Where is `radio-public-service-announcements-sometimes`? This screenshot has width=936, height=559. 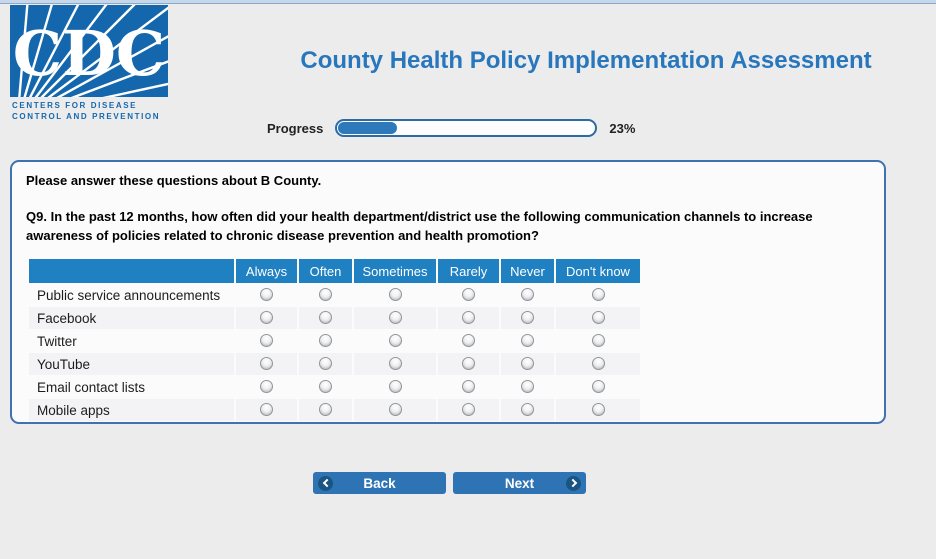 radio-public-service-announcements-sometimes is located at coordinates (395, 295).